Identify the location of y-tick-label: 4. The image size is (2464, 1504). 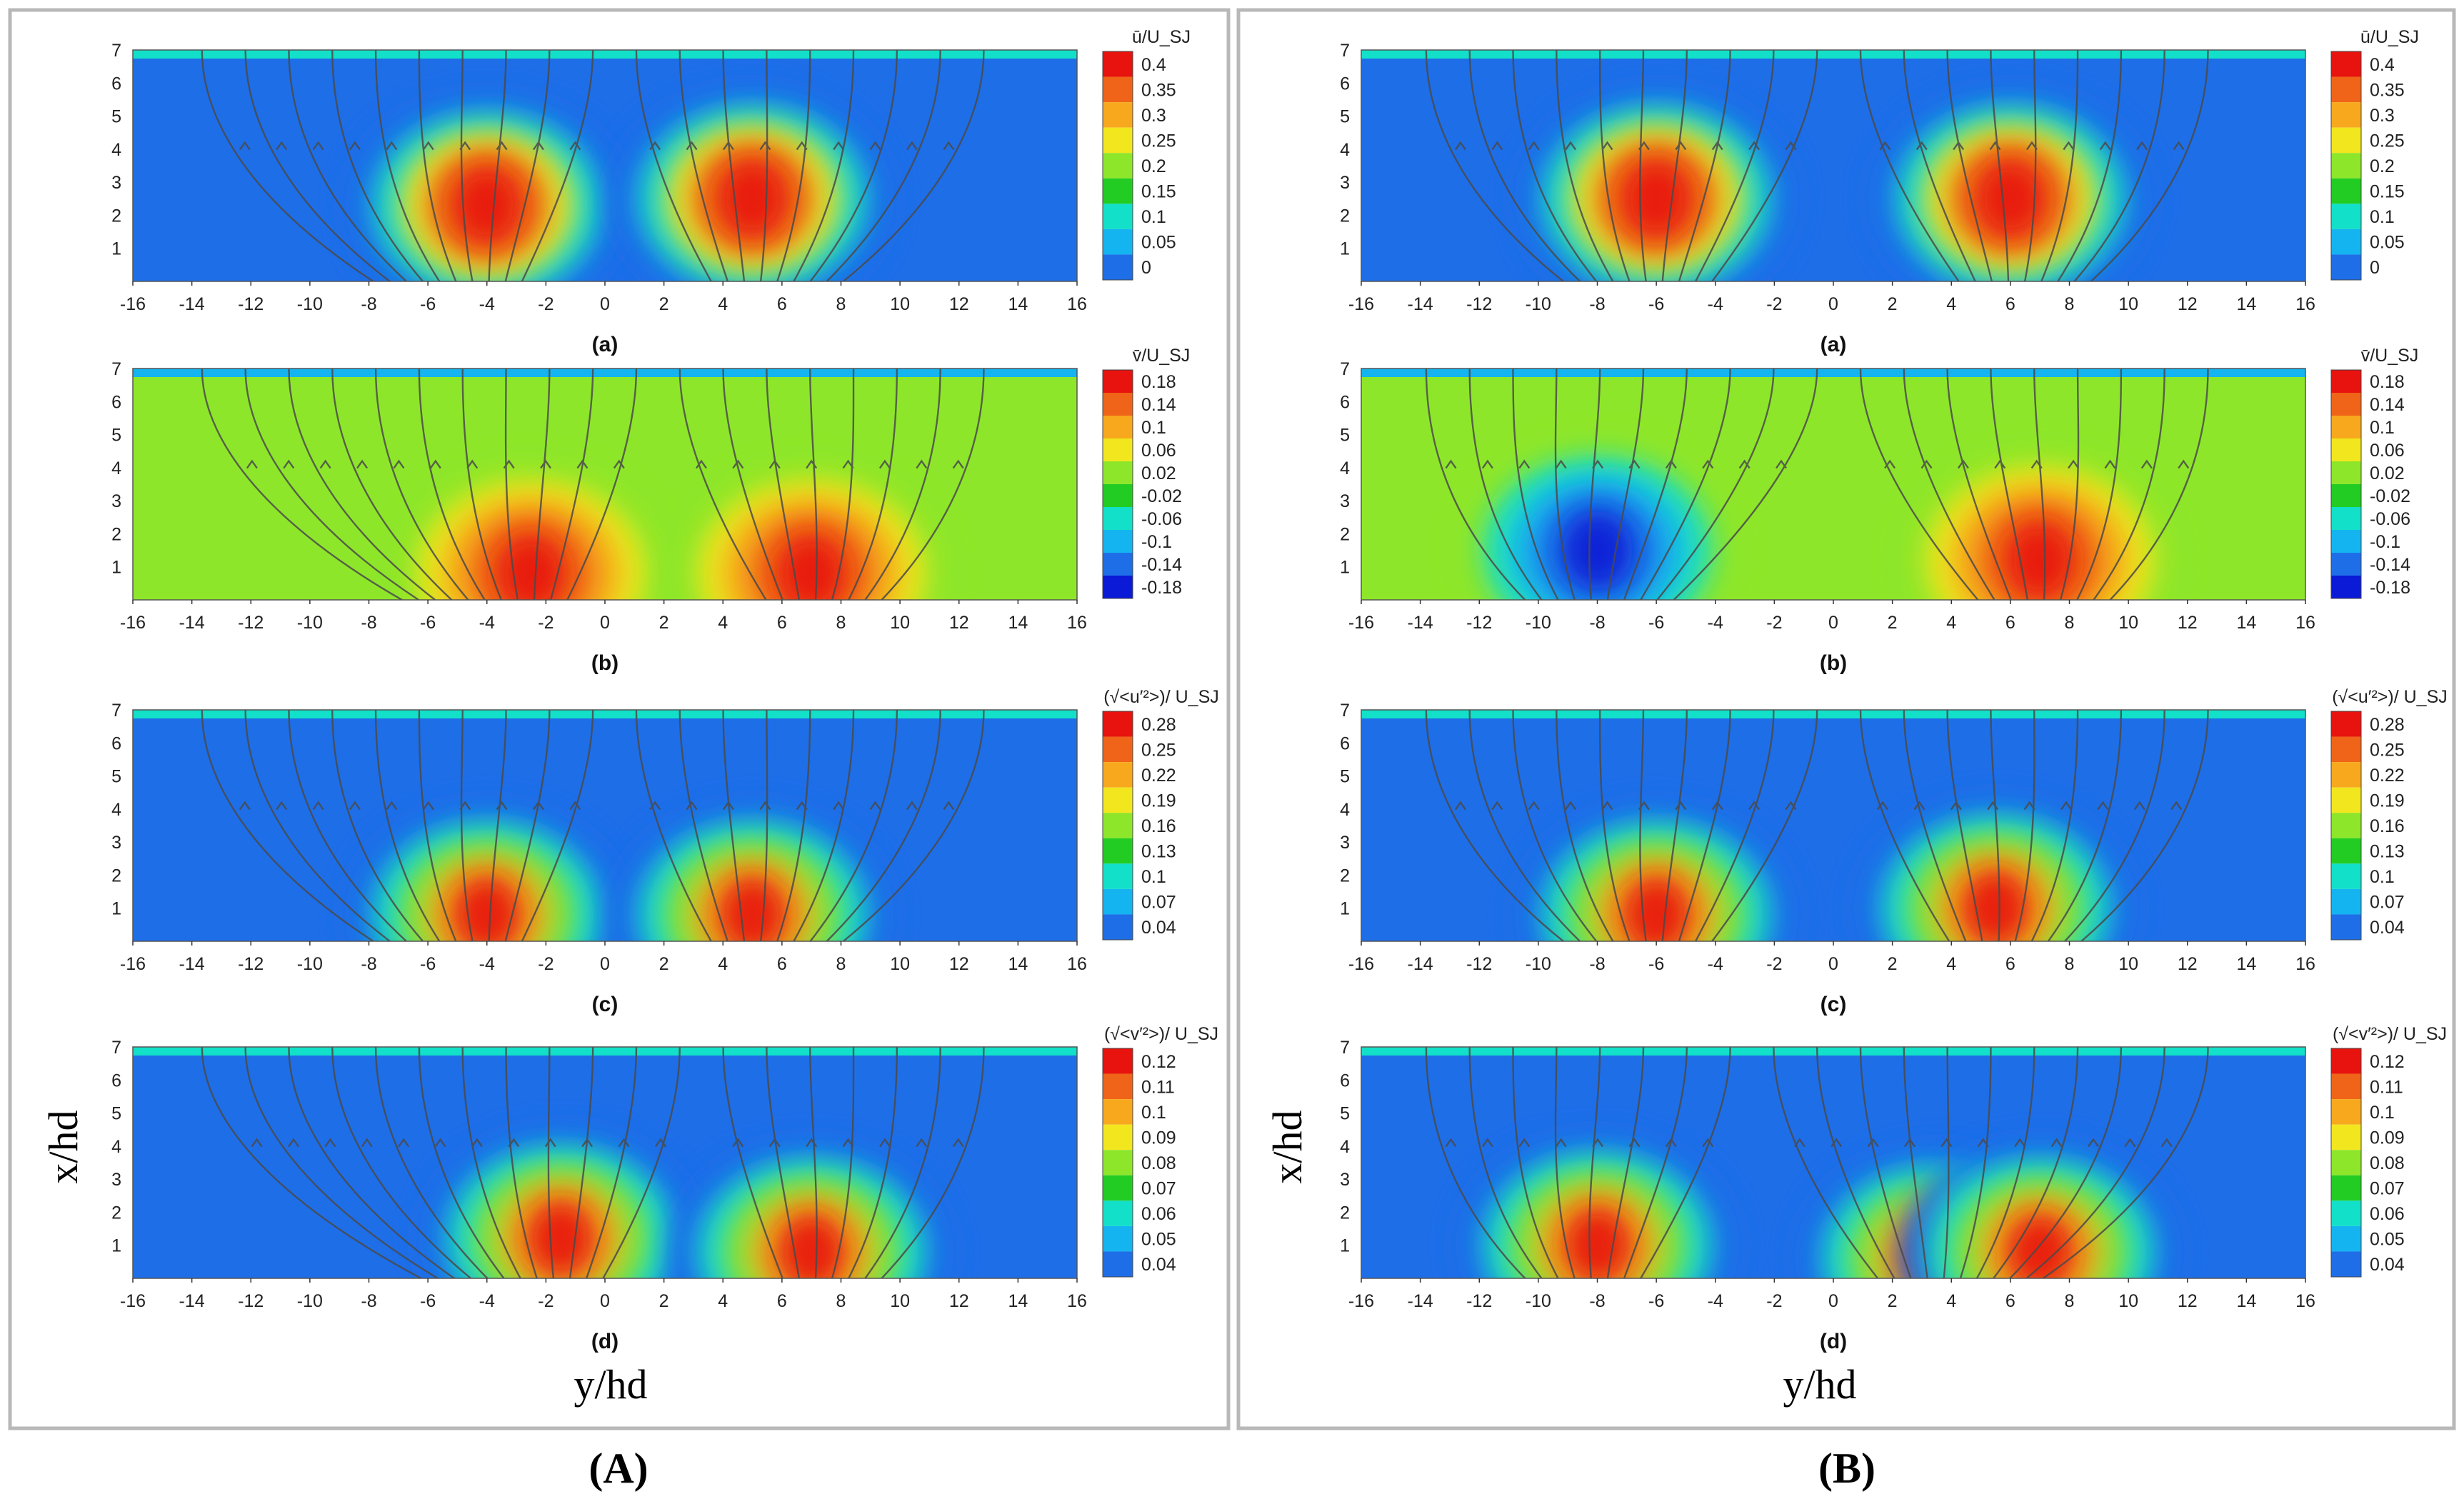
(116, 810).